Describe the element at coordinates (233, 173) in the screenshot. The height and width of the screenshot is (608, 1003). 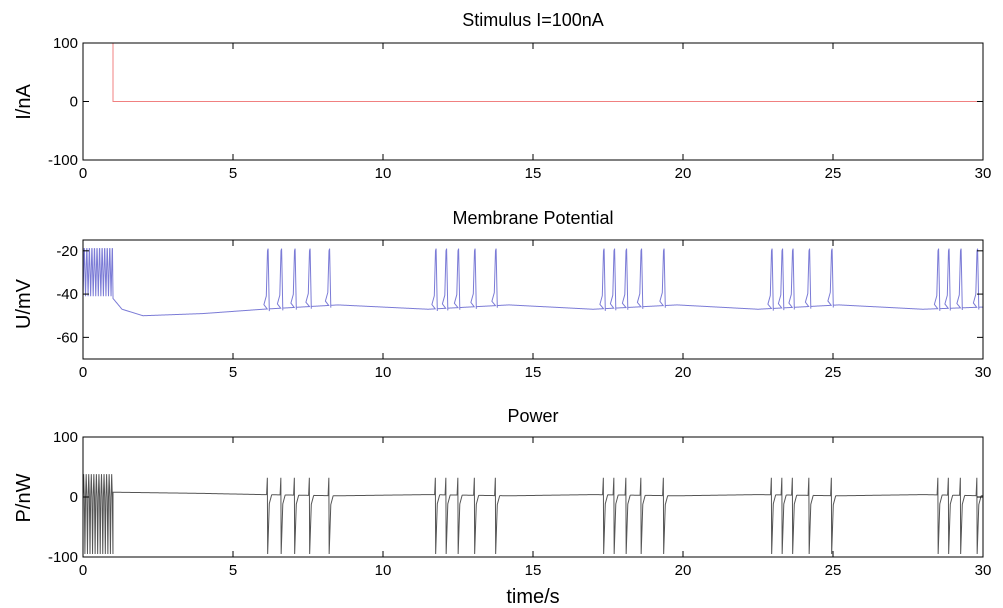
I see `stimulus-xtick-label: 5` at that location.